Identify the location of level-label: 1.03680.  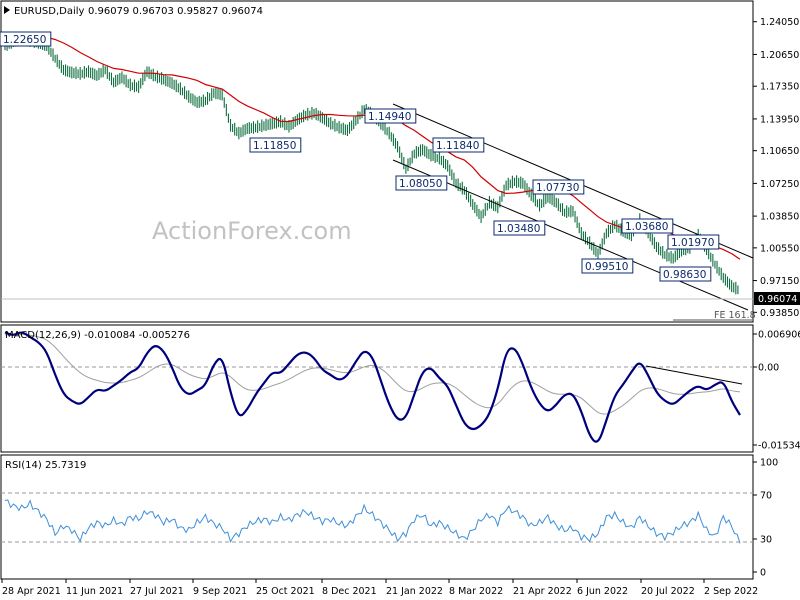
(646, 227).